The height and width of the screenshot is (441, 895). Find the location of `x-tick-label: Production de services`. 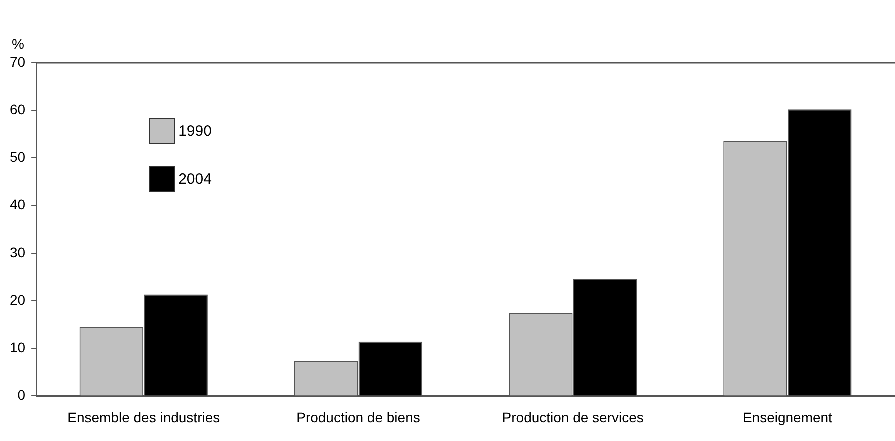

x-tick-label: Production de services is located at coordinates (573, 417).